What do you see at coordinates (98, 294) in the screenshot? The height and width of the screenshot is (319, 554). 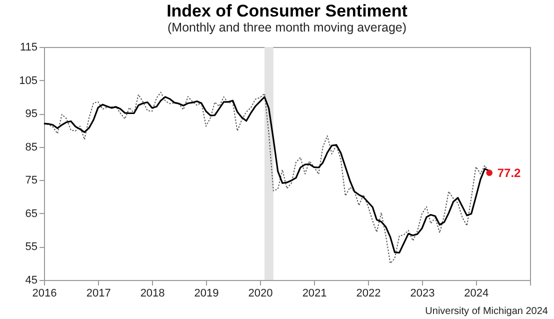 I see `x-tick-label: 2017` at bounding box center [98, 294].